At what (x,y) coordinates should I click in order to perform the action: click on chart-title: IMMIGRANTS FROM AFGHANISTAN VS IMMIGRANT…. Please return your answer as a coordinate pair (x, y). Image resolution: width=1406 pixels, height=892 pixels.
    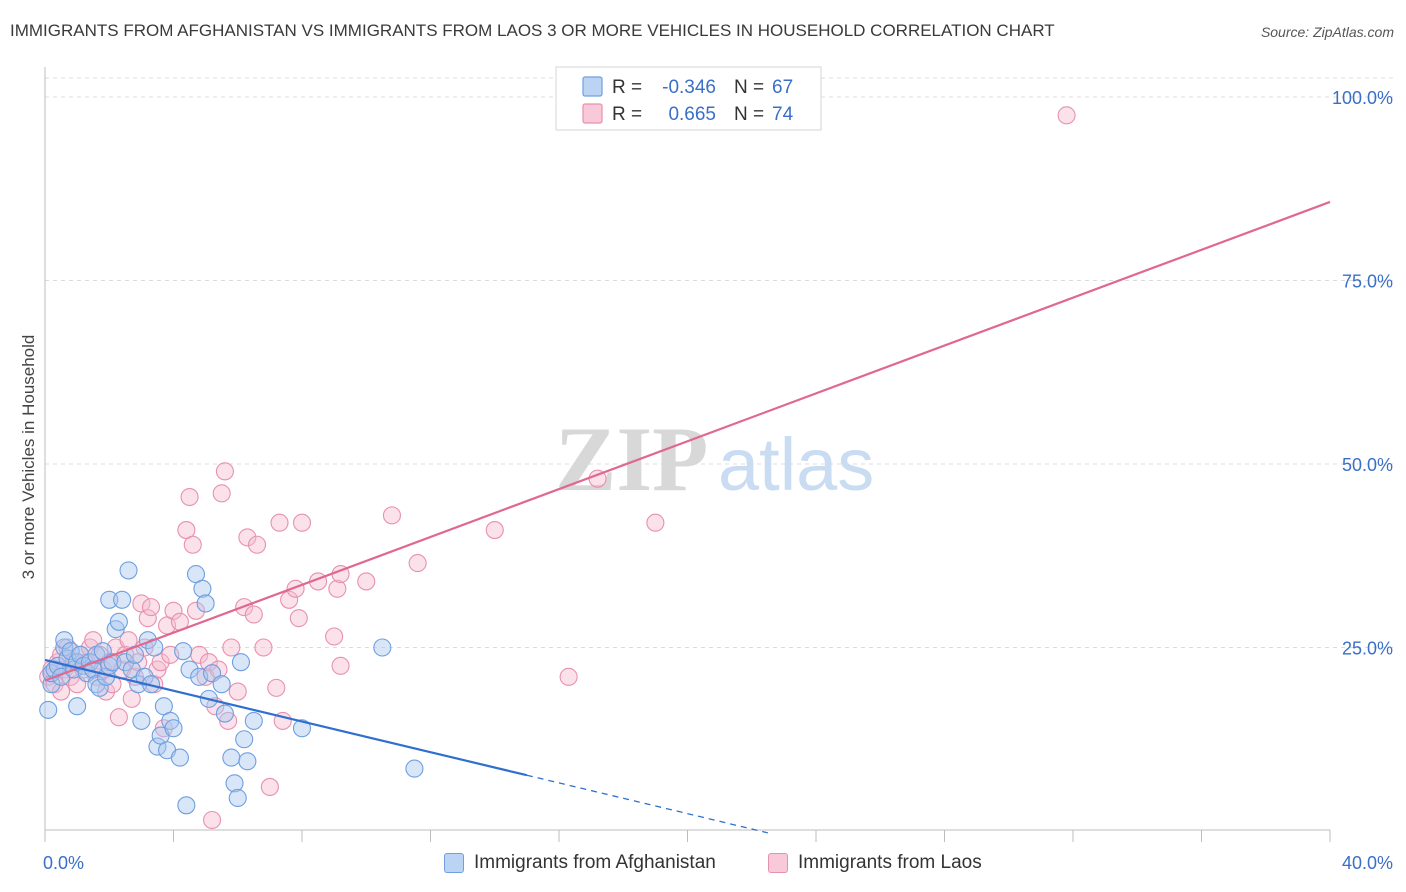
    Looking at the image, I should click on (532, 30).